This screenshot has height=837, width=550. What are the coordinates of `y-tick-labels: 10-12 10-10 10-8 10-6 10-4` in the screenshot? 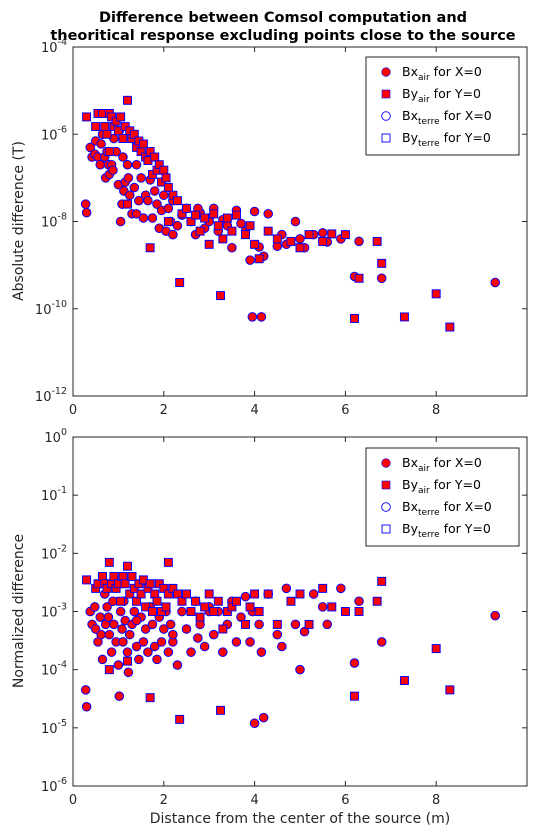 It's located at (51, 221).